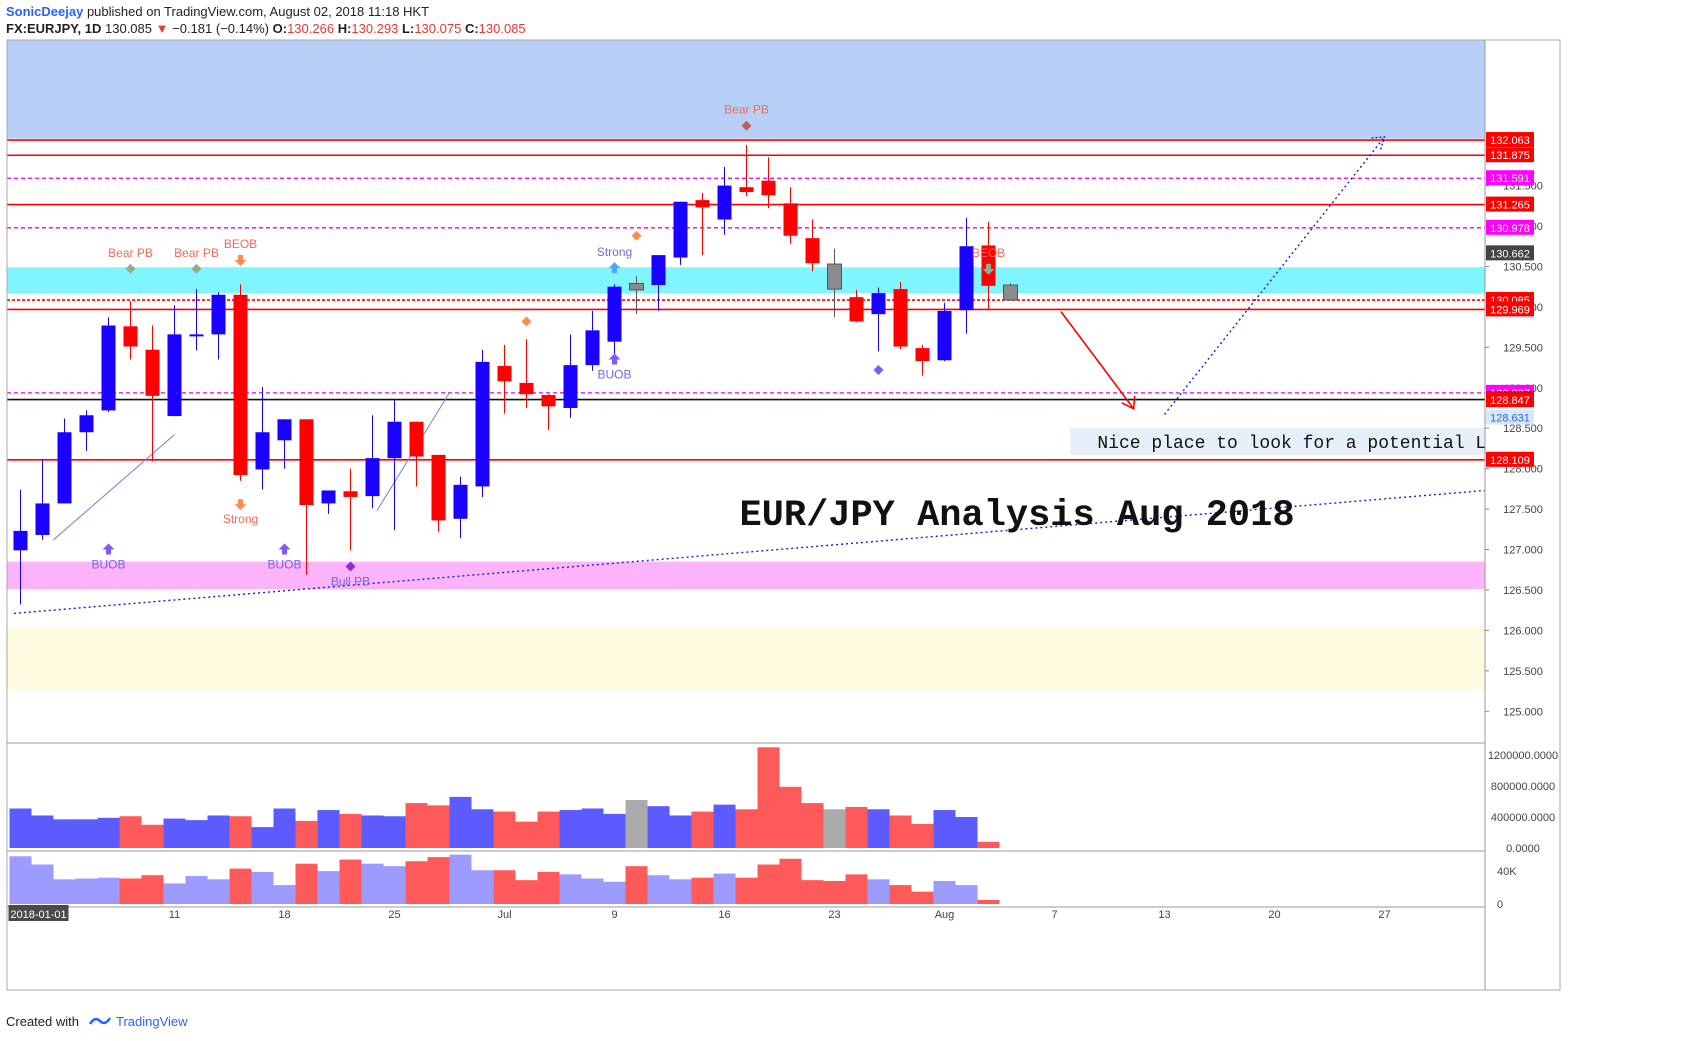  I want to click on annotation-background, so click(1308, 441).